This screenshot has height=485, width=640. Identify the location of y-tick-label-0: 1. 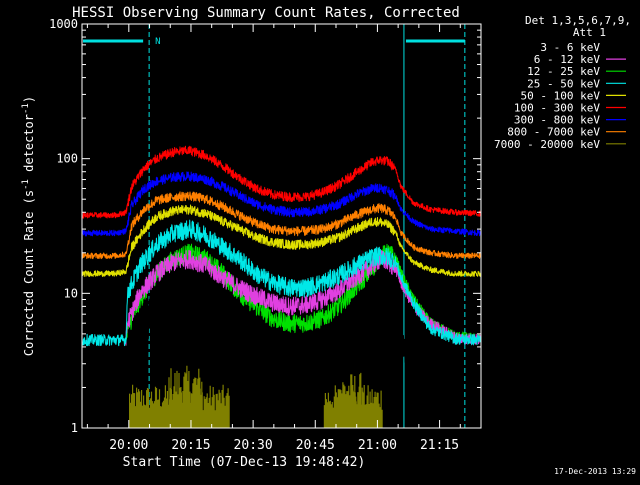
(74, 428).